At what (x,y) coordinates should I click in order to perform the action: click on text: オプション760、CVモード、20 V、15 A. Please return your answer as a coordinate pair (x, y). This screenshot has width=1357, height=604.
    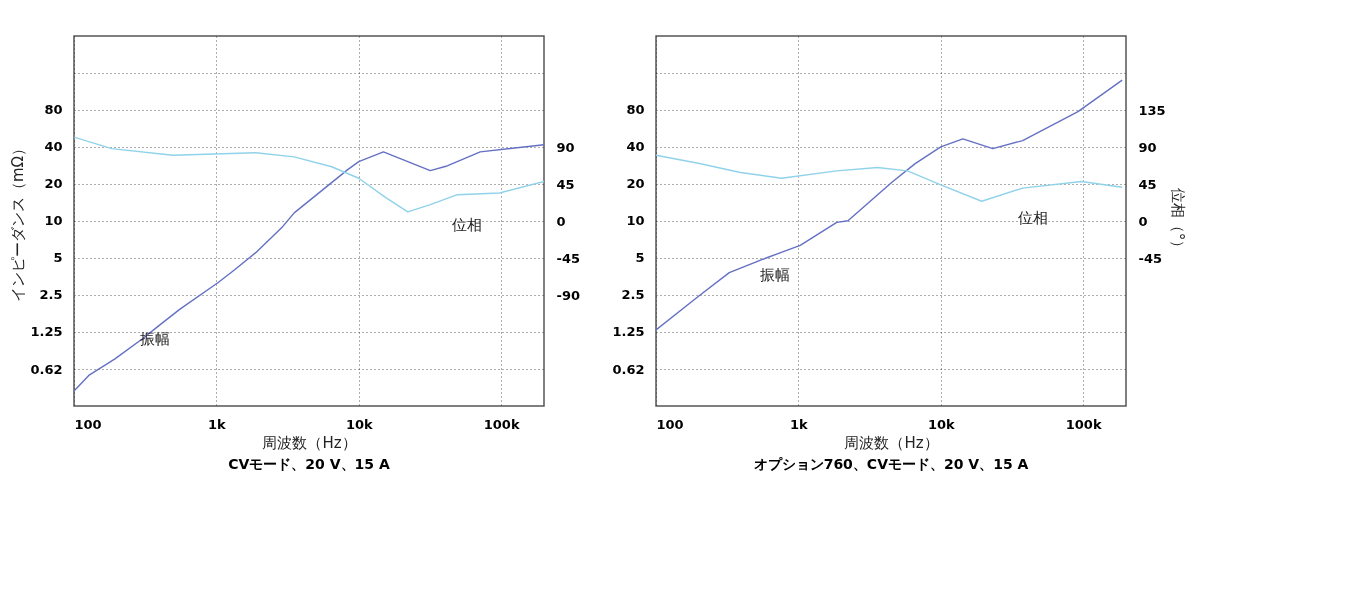
    Looking at the image, I should click on (891, 464).